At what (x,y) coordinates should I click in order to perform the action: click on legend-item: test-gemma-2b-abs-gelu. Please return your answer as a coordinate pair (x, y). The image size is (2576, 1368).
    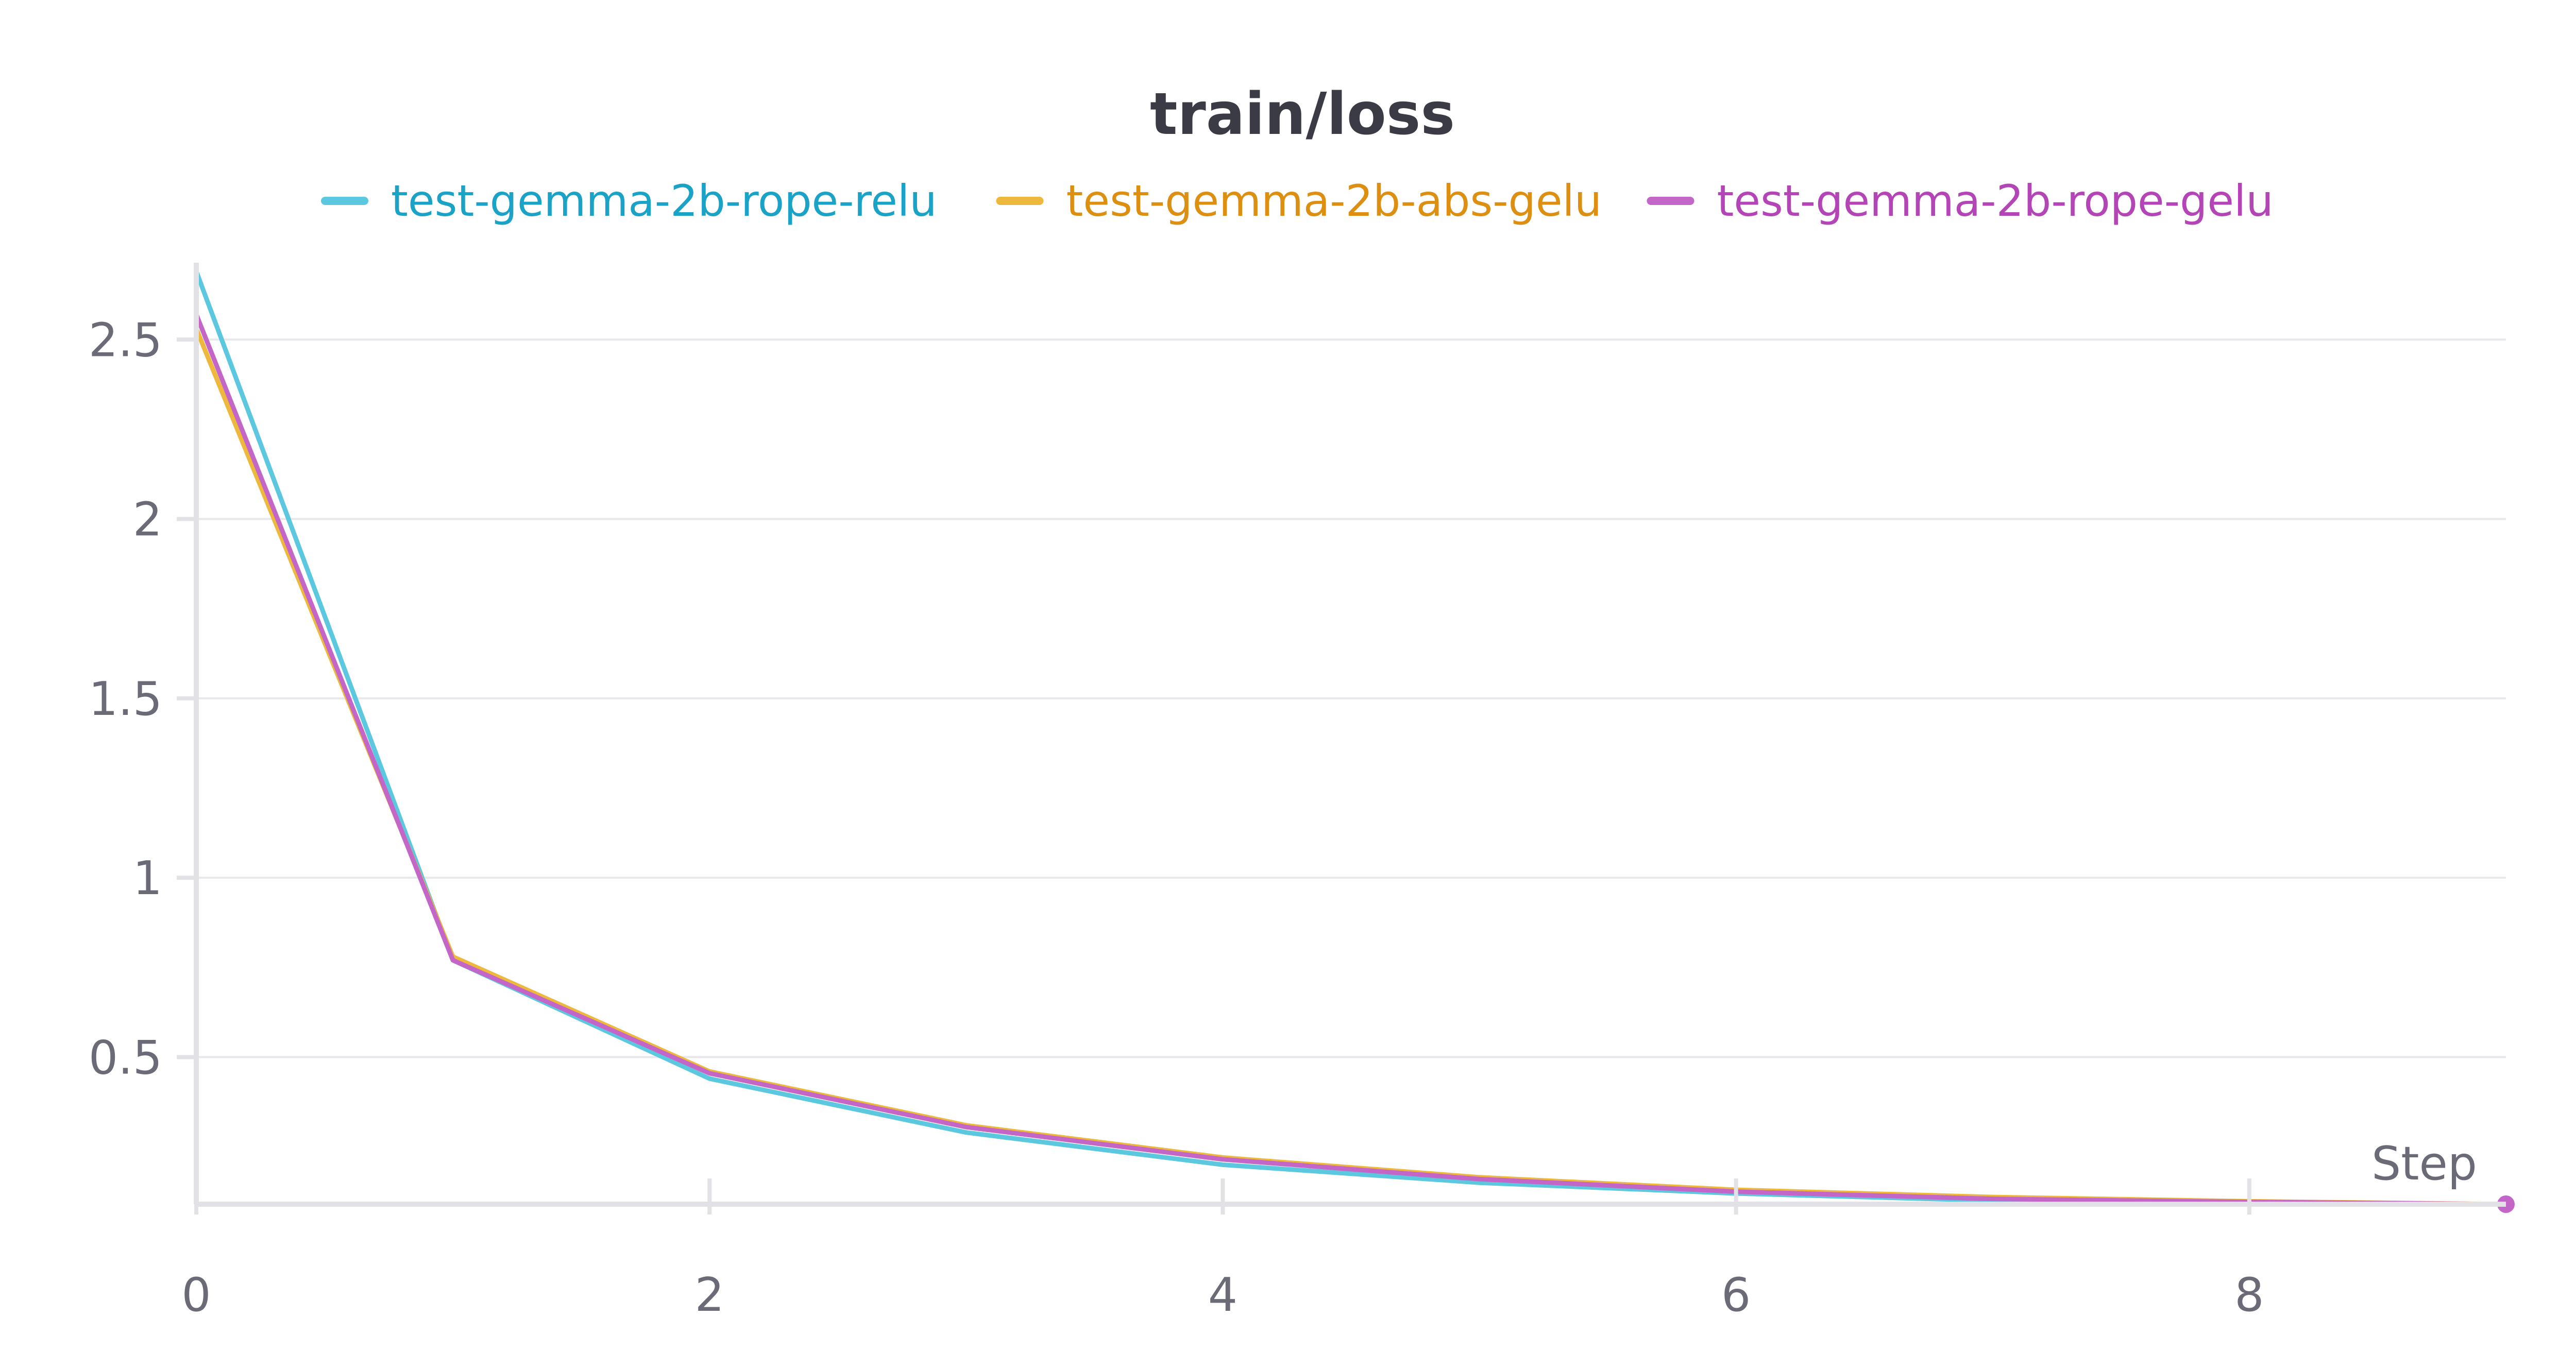
    Looking at the image, I should click on (1299, 201).